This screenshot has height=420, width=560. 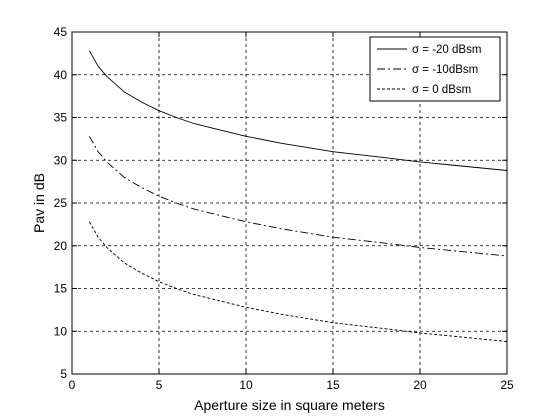 What do you see at coordinates (63, 374) in the screenshot?
I see `y-tick-label: 5` at bounding box center [63, 374].